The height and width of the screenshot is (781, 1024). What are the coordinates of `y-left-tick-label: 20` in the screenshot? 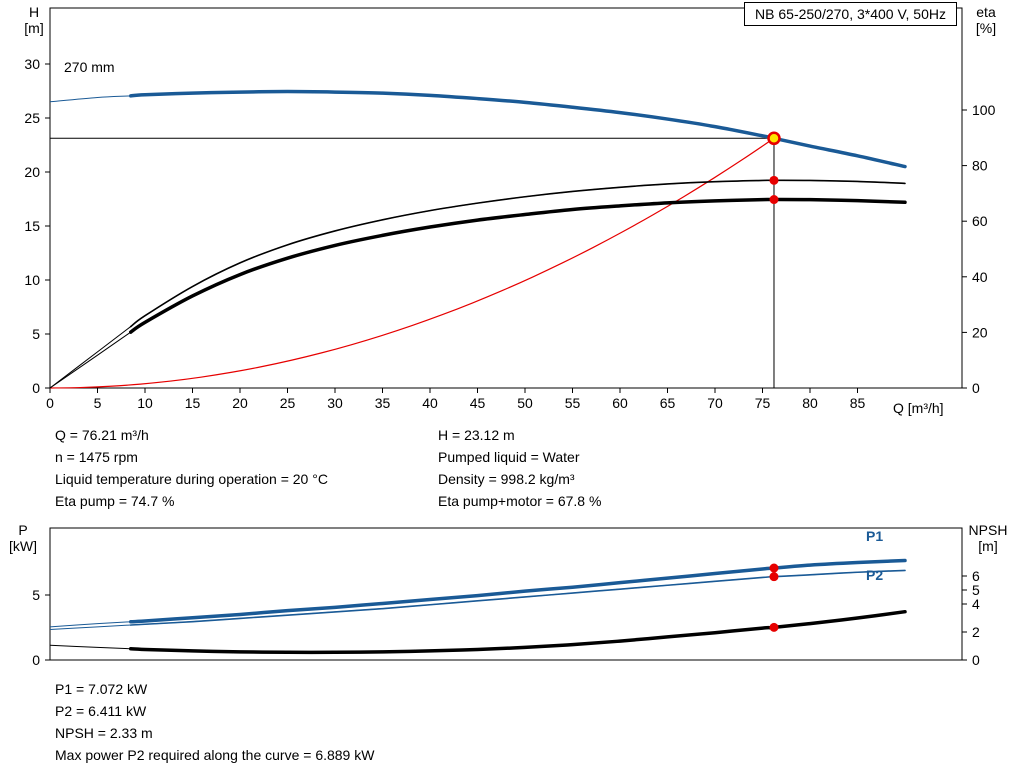 It's located at (32, 172).